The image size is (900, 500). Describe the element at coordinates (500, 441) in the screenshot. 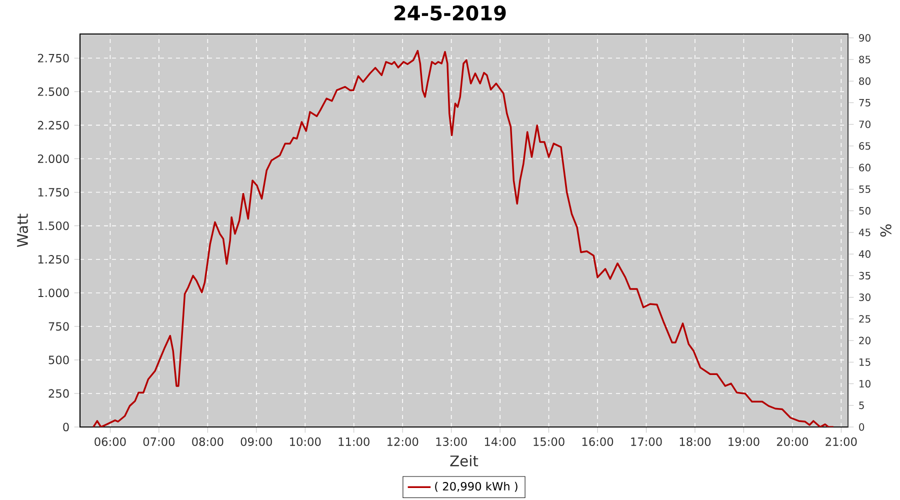

I see `x-tick-label: 14:00` at that location.